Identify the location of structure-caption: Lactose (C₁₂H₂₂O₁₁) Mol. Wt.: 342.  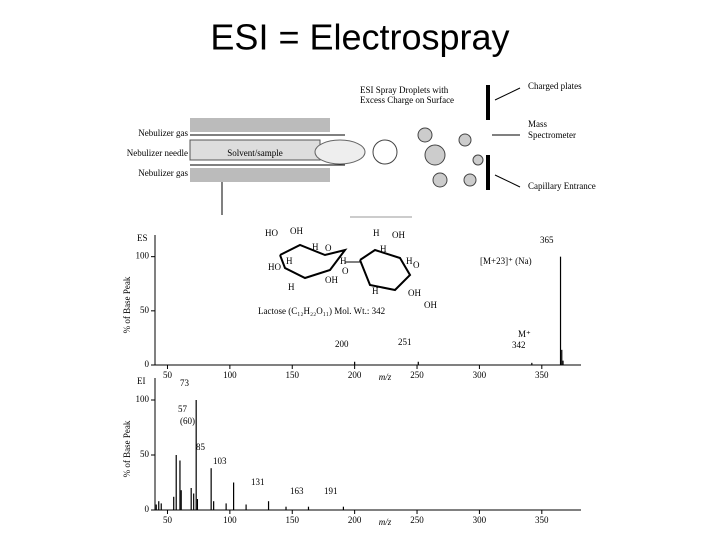
(321, 311).